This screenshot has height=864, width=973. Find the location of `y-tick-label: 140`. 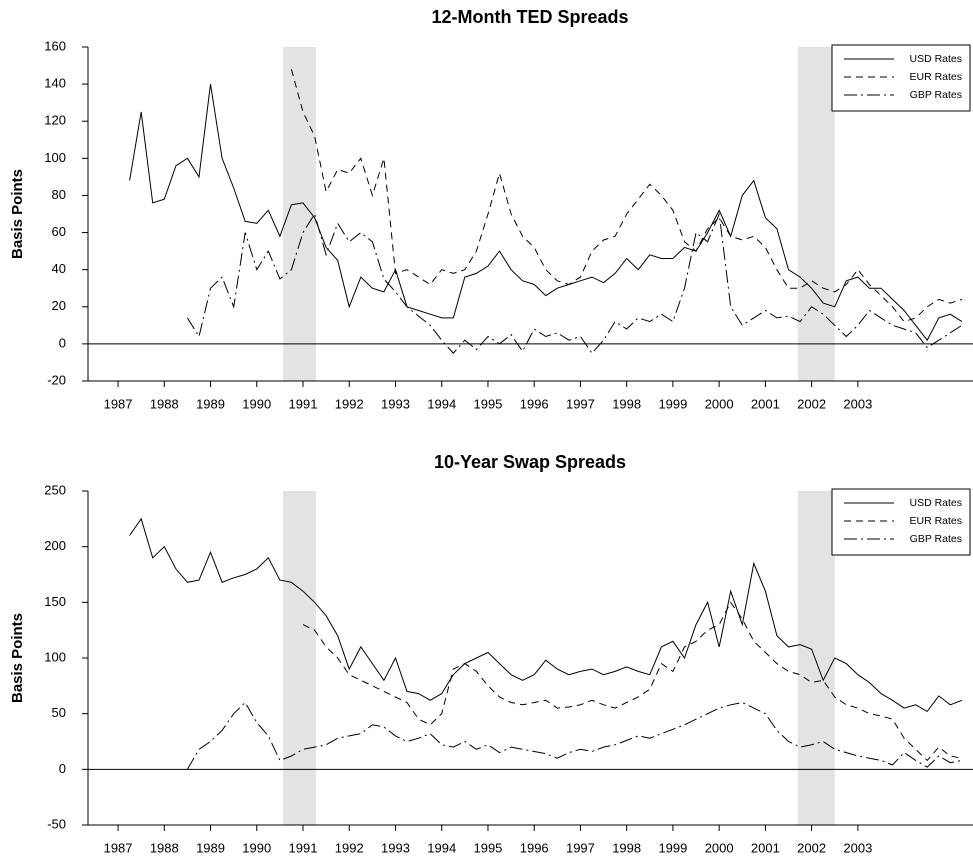

y-tick-label: 140 is located at coordinates (55, 83).